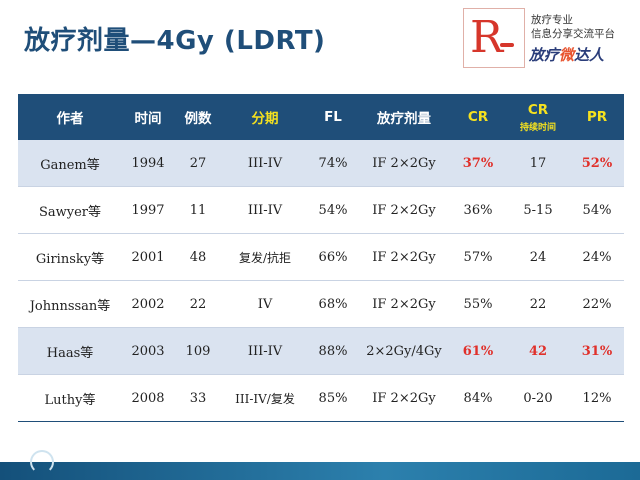 The width and height of the screenshot is (640, 480). I want to click on cell-fl: 85%, so click(333, 398).